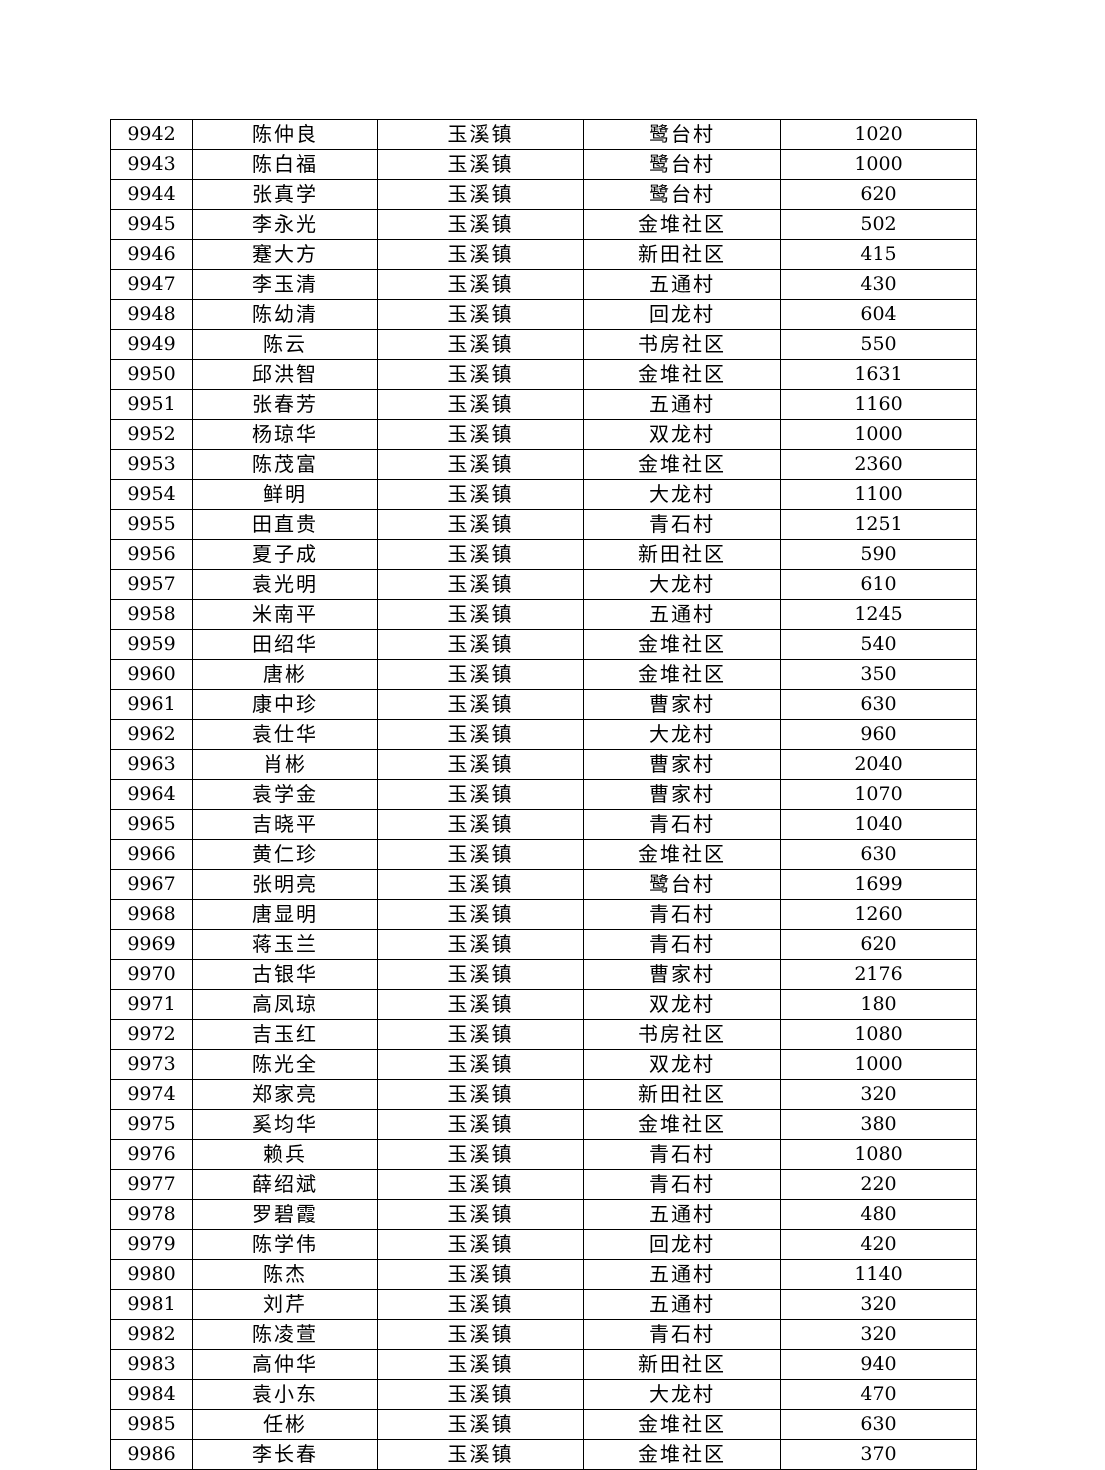 This screenshot has width=1105, height=1470. What do you see at coordinates (151, 1424) in the screenshot?
I see `cell-id: 9985` at bounding box center [151, 1424].